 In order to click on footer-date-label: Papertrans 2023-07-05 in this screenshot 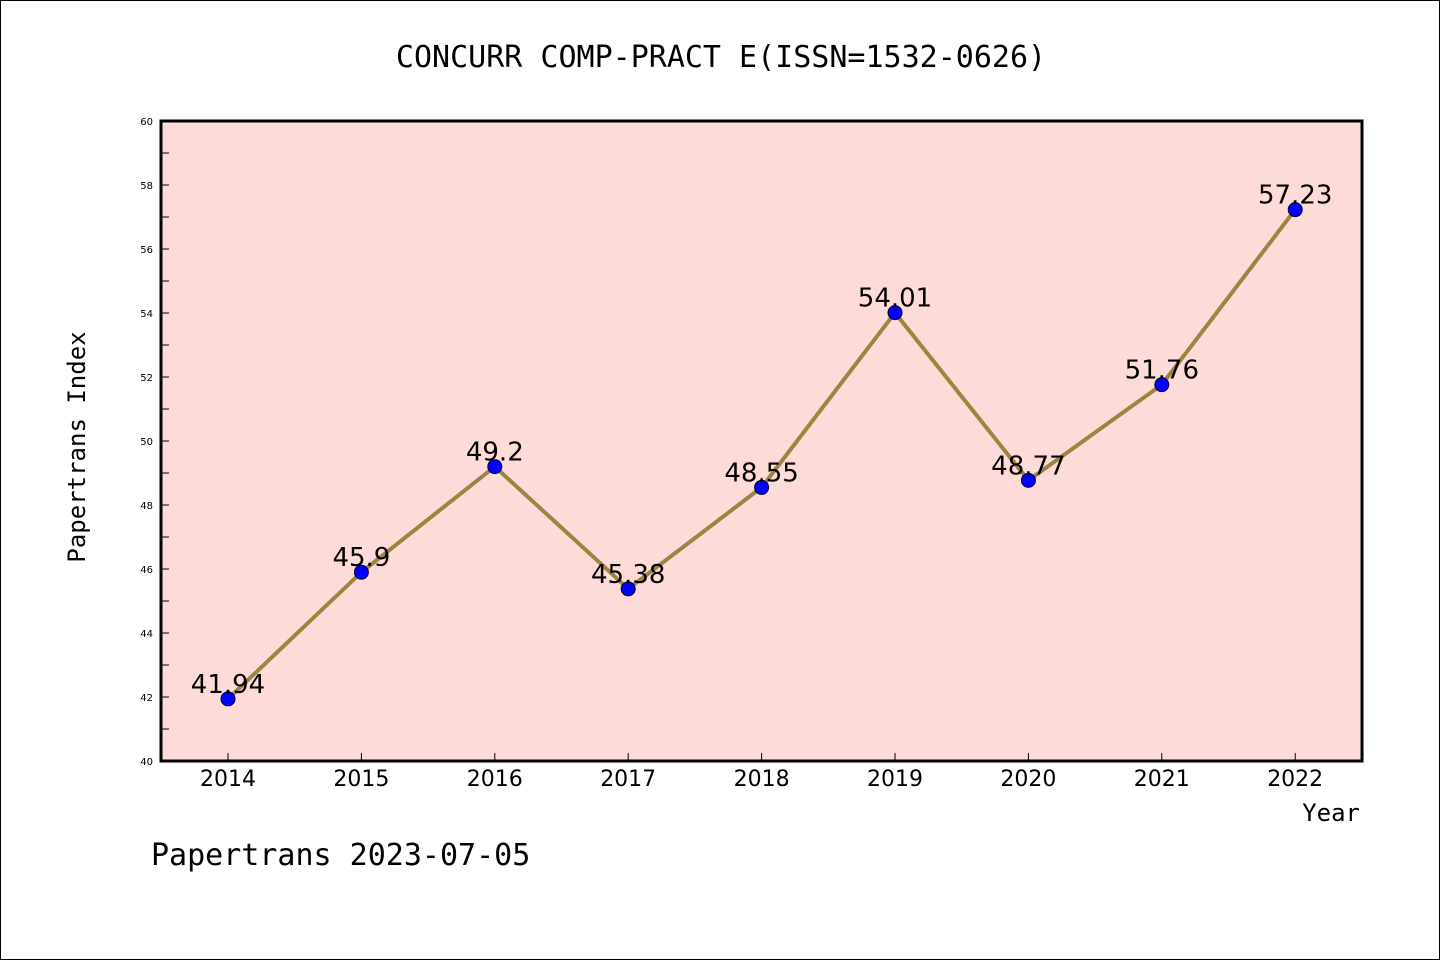, I will do `click(340, 855)`.